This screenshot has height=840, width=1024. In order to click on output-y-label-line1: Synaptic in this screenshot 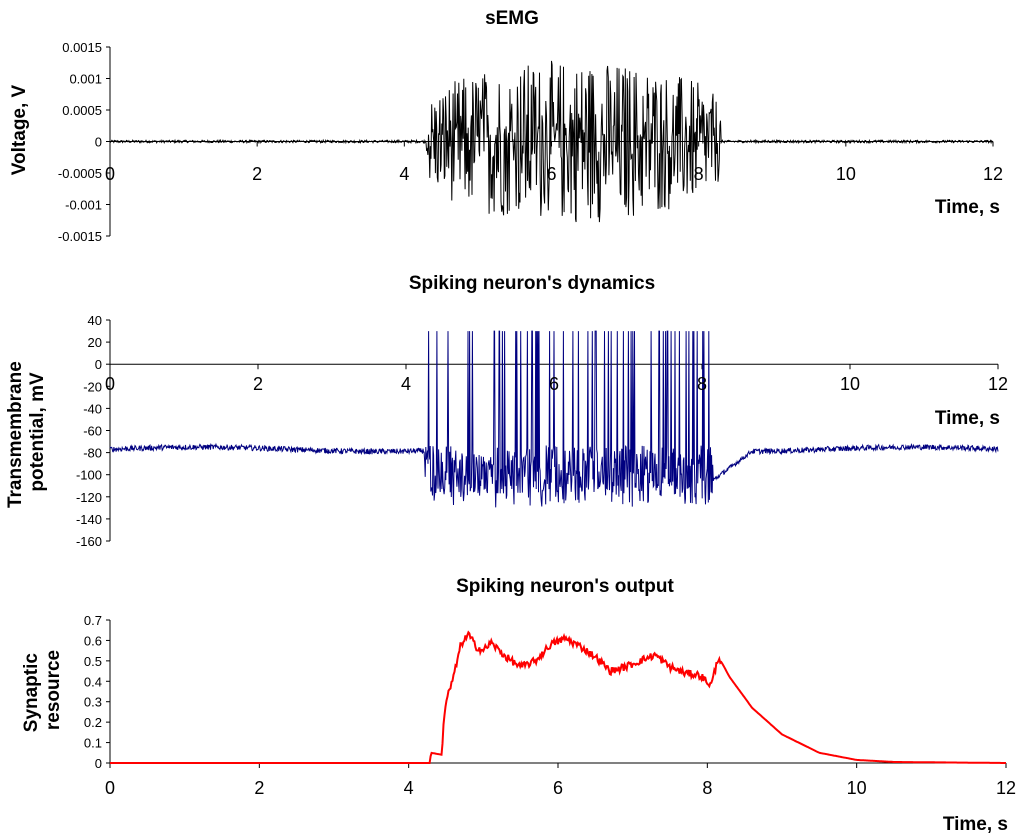, I will do `click(31, 693)`.